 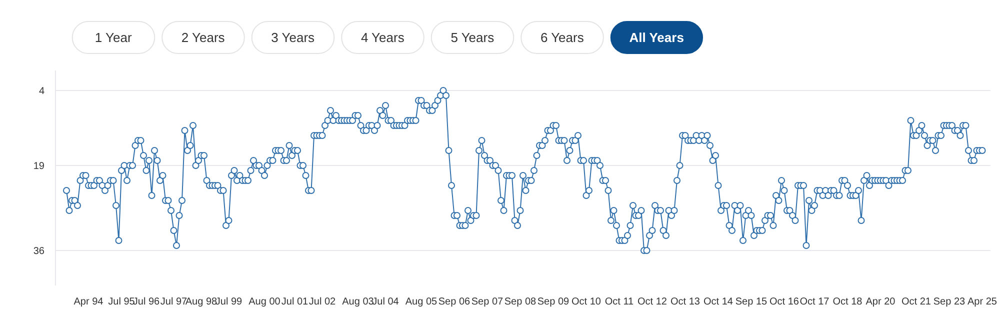 What do you see at coordinates (983, 302) in the screenshot?
I see `x-tick-label: Apr 25` at bounding box center [983, 302].